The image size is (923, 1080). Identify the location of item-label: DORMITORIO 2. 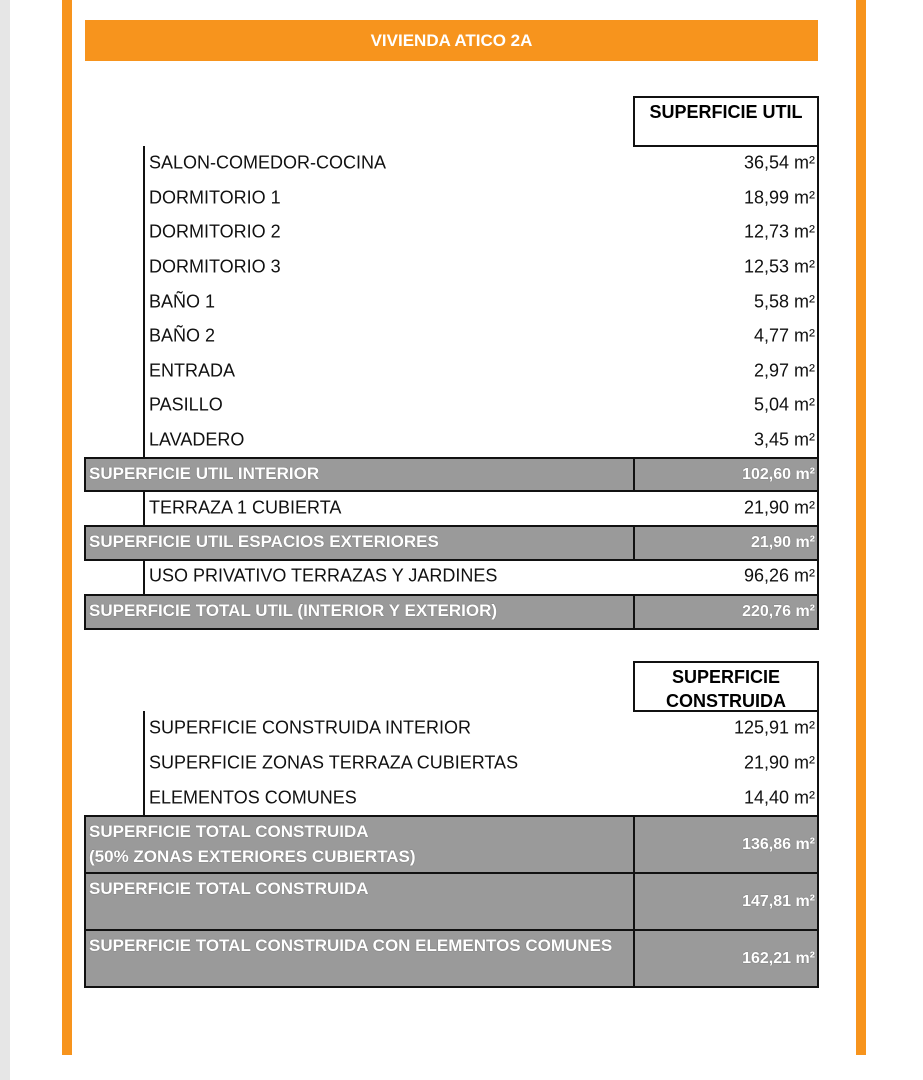
(215, 231).